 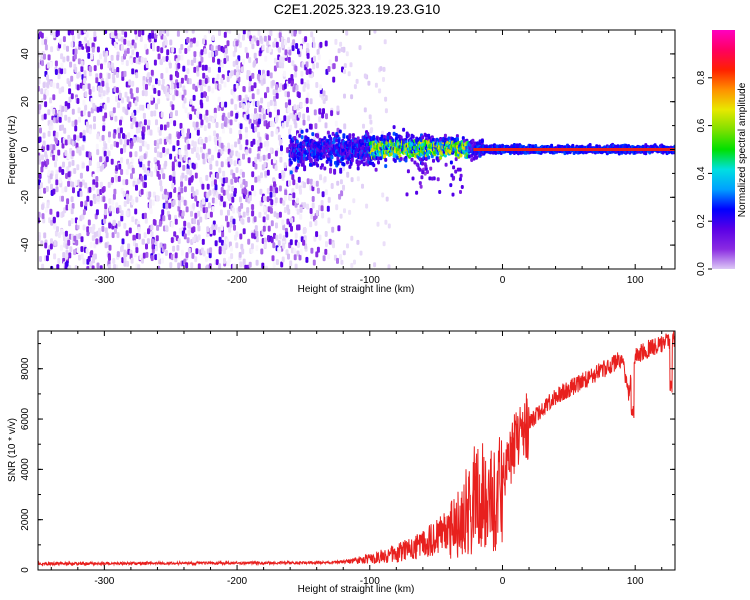 I want to click on snr-xtick-label: -100, so click(x=370, y=581).